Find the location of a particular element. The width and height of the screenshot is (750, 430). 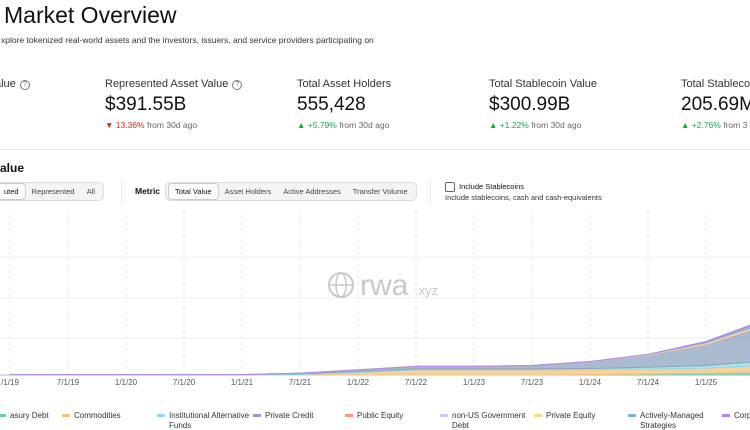

divider is located at coordinates (375, 149).